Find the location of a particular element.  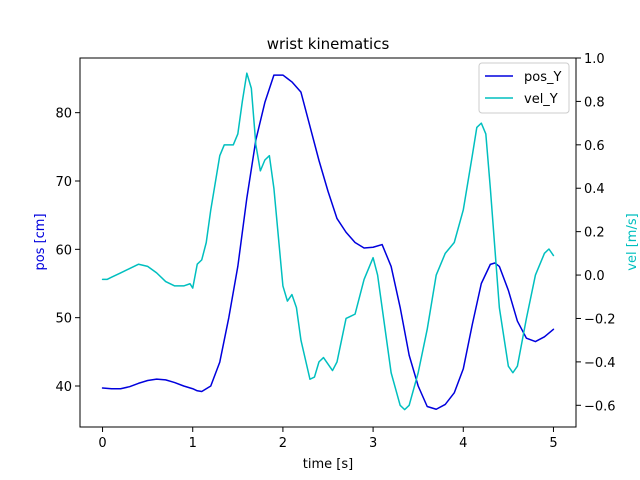

legend: pos_Y vel_Y is located at coordinates (524, 88).